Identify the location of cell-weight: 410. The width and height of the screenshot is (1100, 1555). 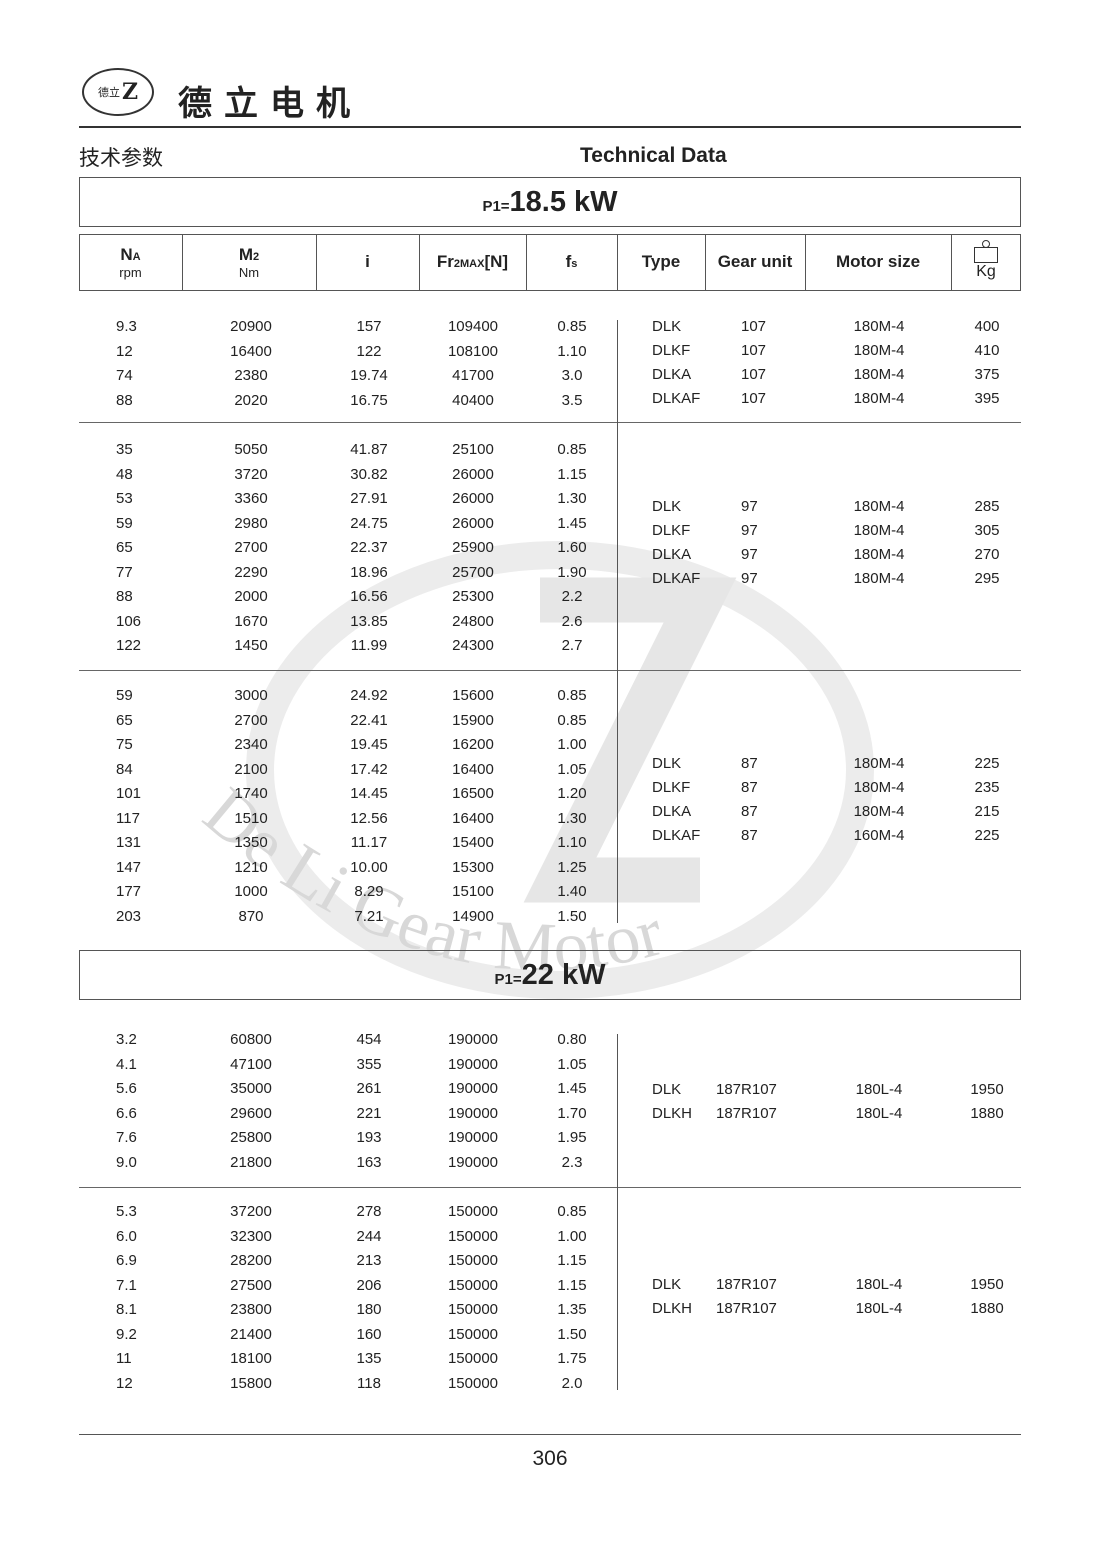
(987, 350).